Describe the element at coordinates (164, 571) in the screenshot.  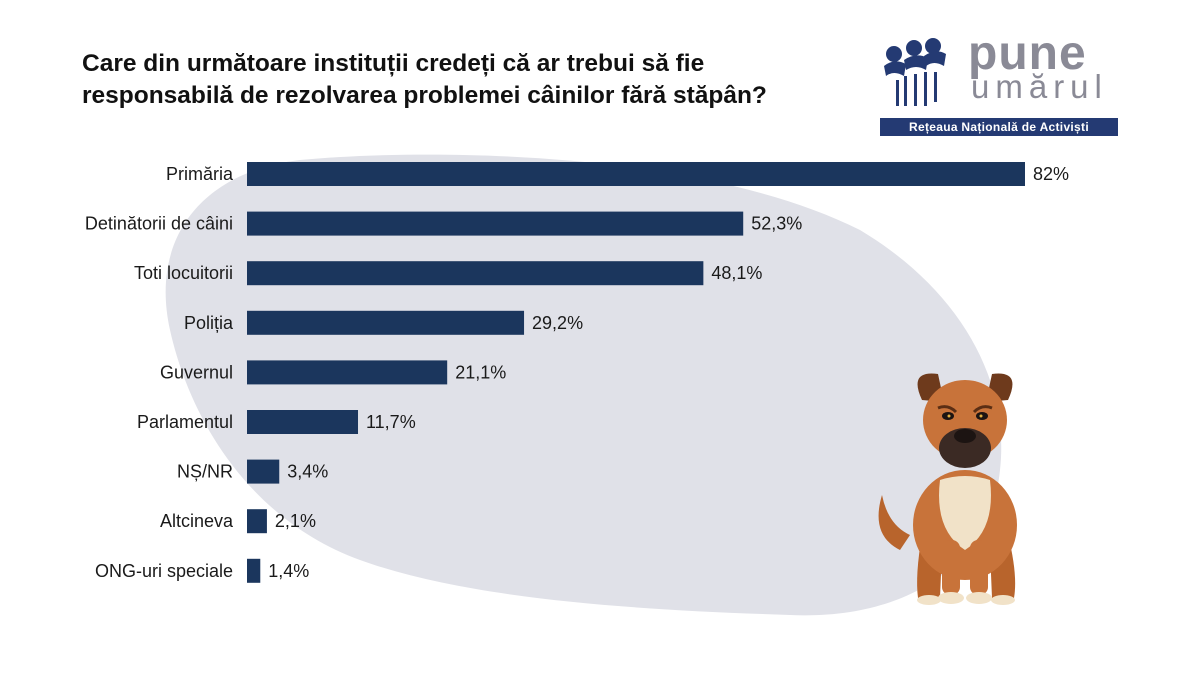
I see `category-label: ONG-uri speciale` at that location.